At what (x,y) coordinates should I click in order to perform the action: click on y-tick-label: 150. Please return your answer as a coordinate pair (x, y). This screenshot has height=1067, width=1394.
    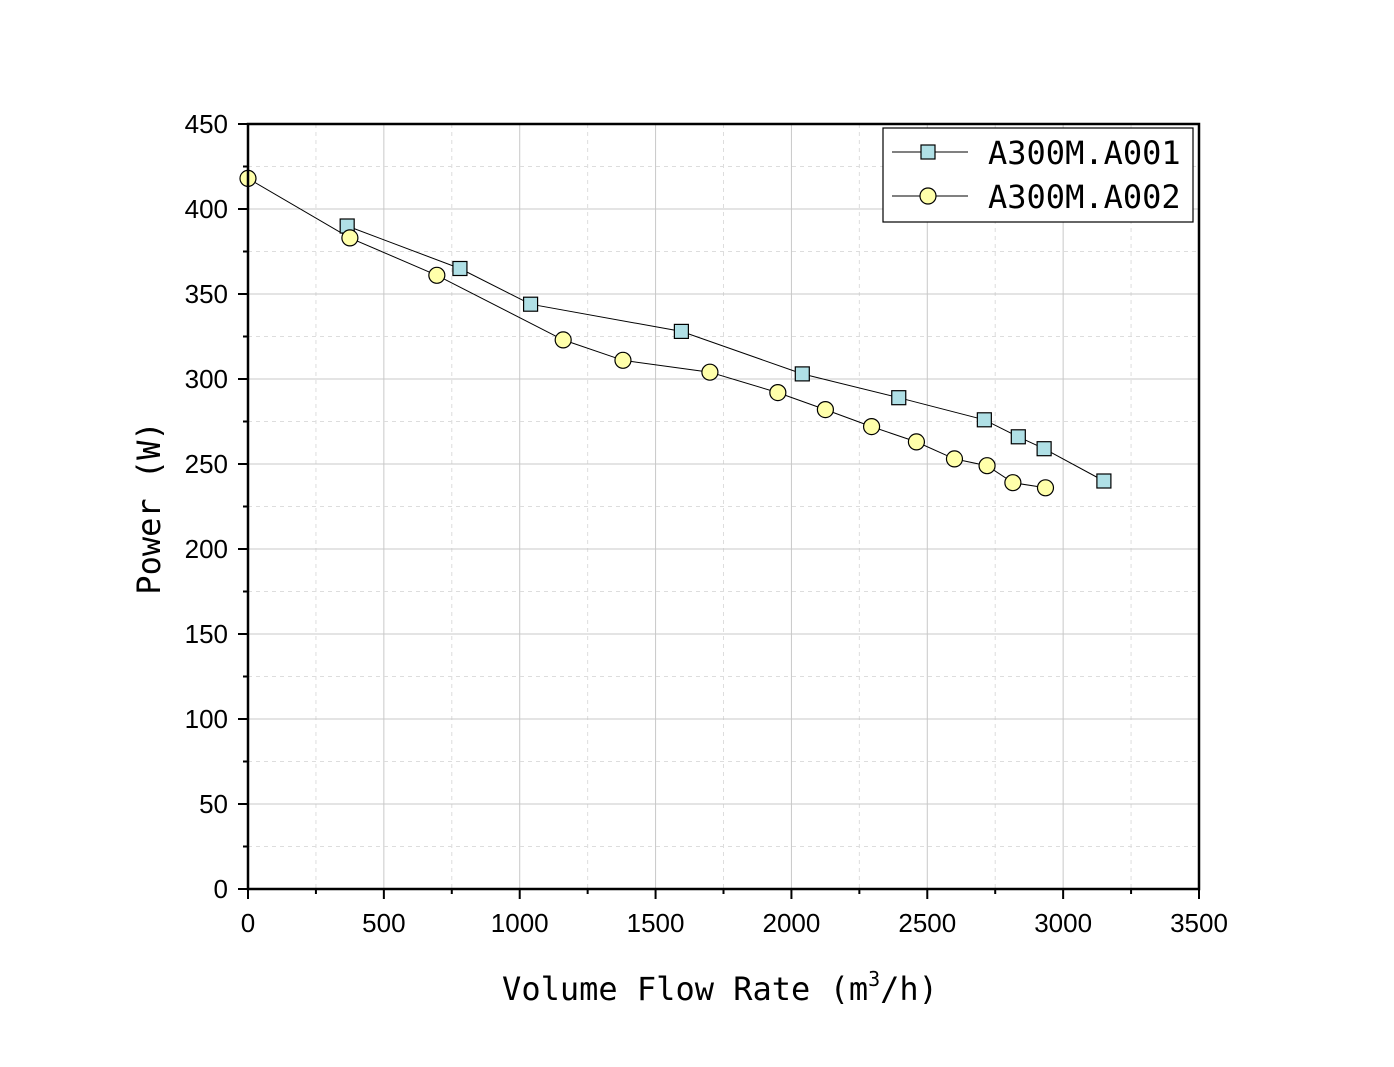
    Looking at the image, I should click on (206, 634).